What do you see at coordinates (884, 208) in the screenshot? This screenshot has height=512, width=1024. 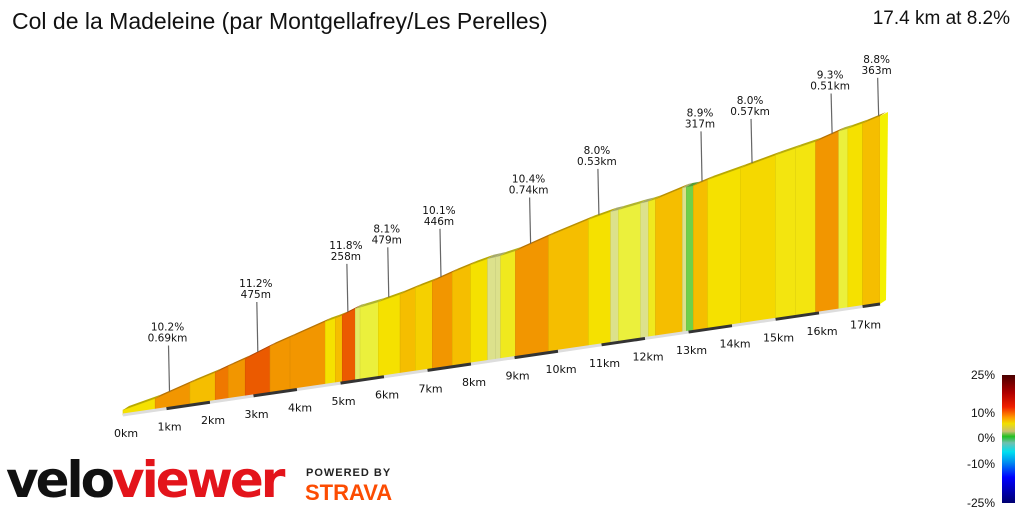 I see `profile-end-face` at bounding box center [884, 208].